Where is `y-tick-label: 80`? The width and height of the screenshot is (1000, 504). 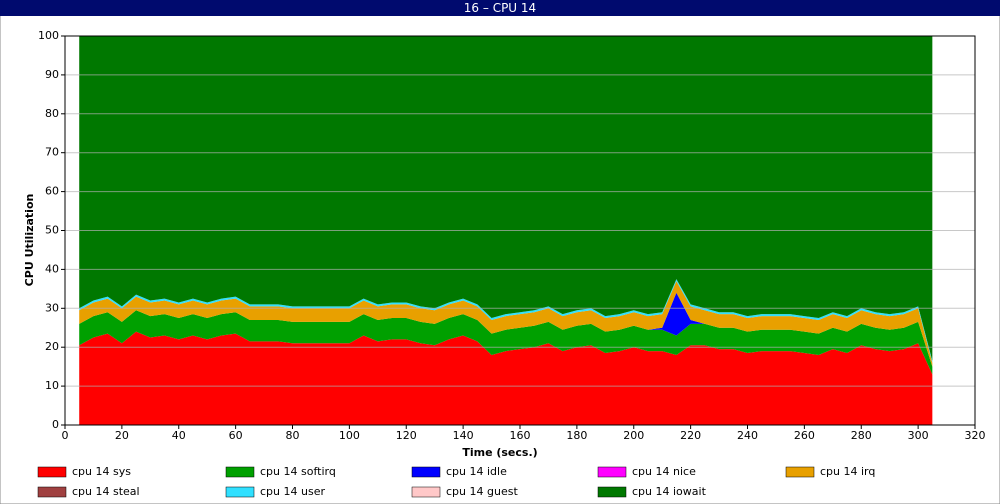 y-tick-label: 80 is located at coordinates (52, 113).